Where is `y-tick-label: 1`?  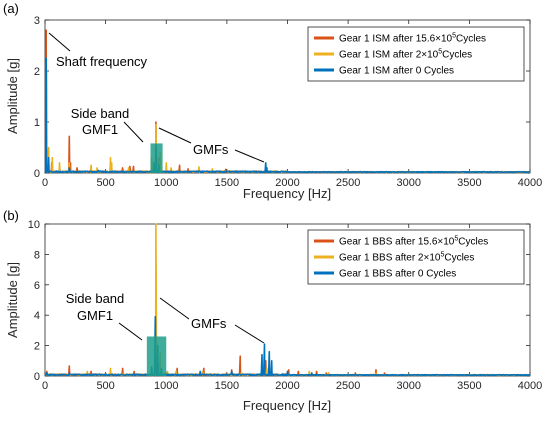
y-tick-label: 1 is located at coordinates (37, 123).